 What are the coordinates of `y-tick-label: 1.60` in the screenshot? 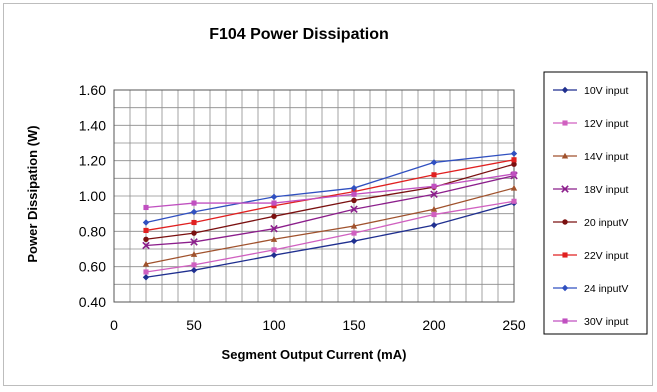 It's located at (92, 90).